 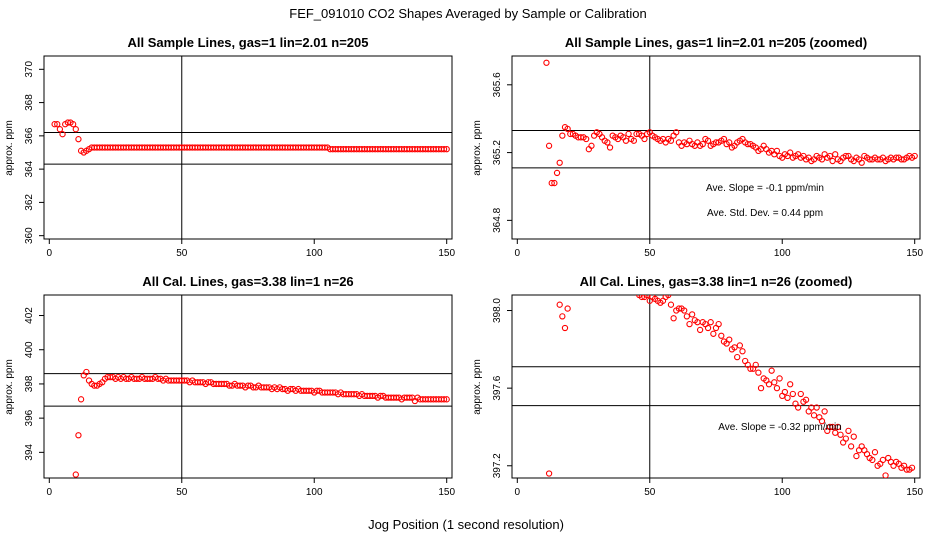 I want to click on sample-ytick-label: 364, so click(x=29, y=168).